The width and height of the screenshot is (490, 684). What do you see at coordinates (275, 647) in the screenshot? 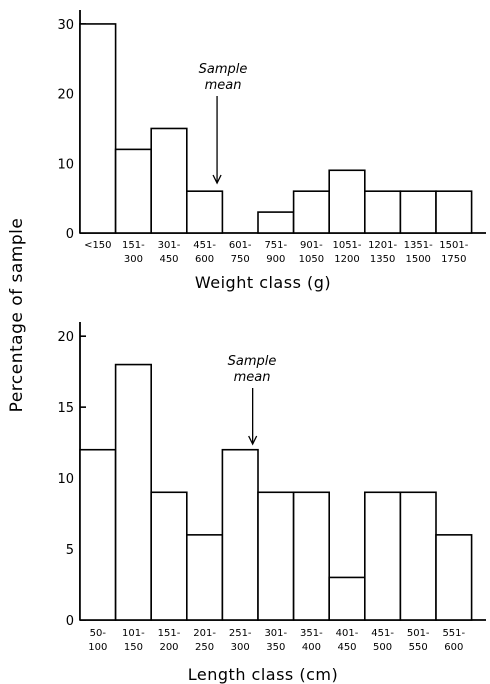
I see `x-category-label: 350` at bounding box center [275, 647].